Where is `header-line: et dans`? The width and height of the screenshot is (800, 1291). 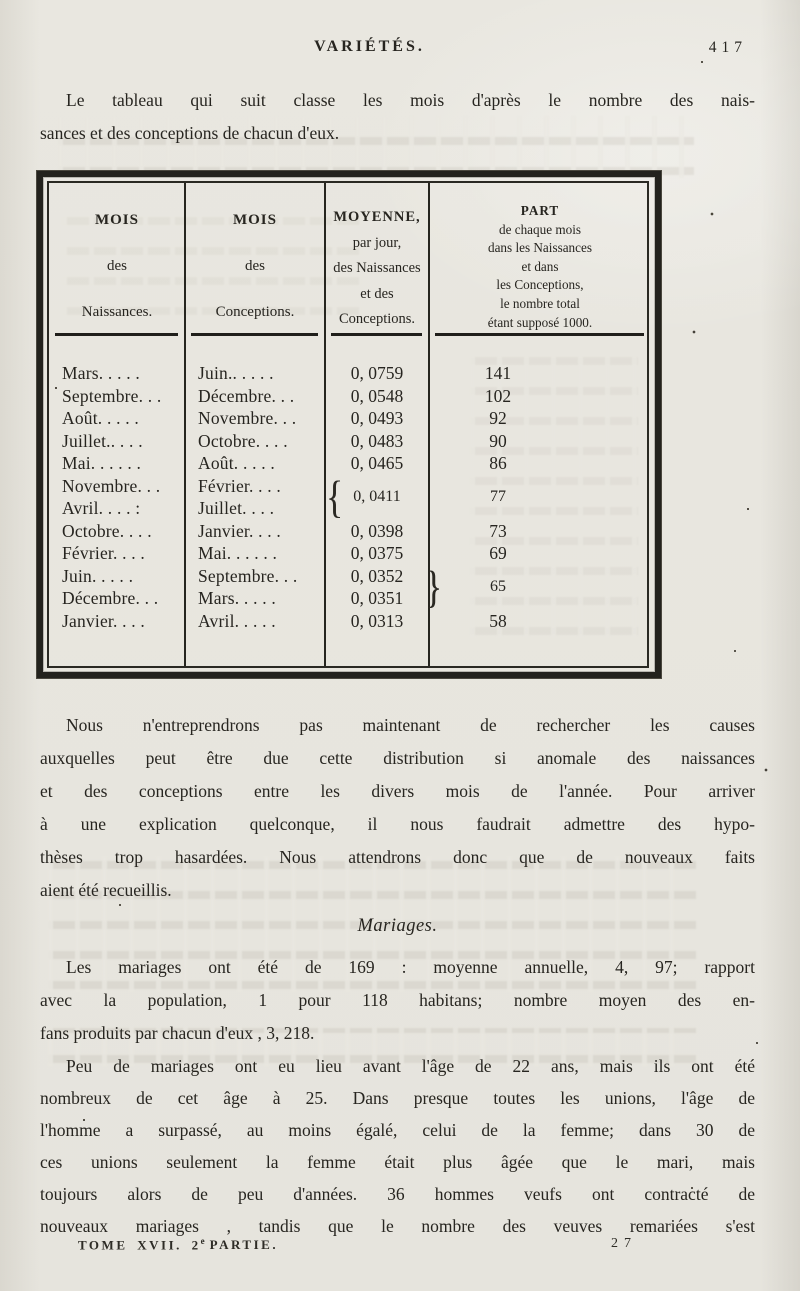 header-line: et dans is located at coordinates (540, 266).